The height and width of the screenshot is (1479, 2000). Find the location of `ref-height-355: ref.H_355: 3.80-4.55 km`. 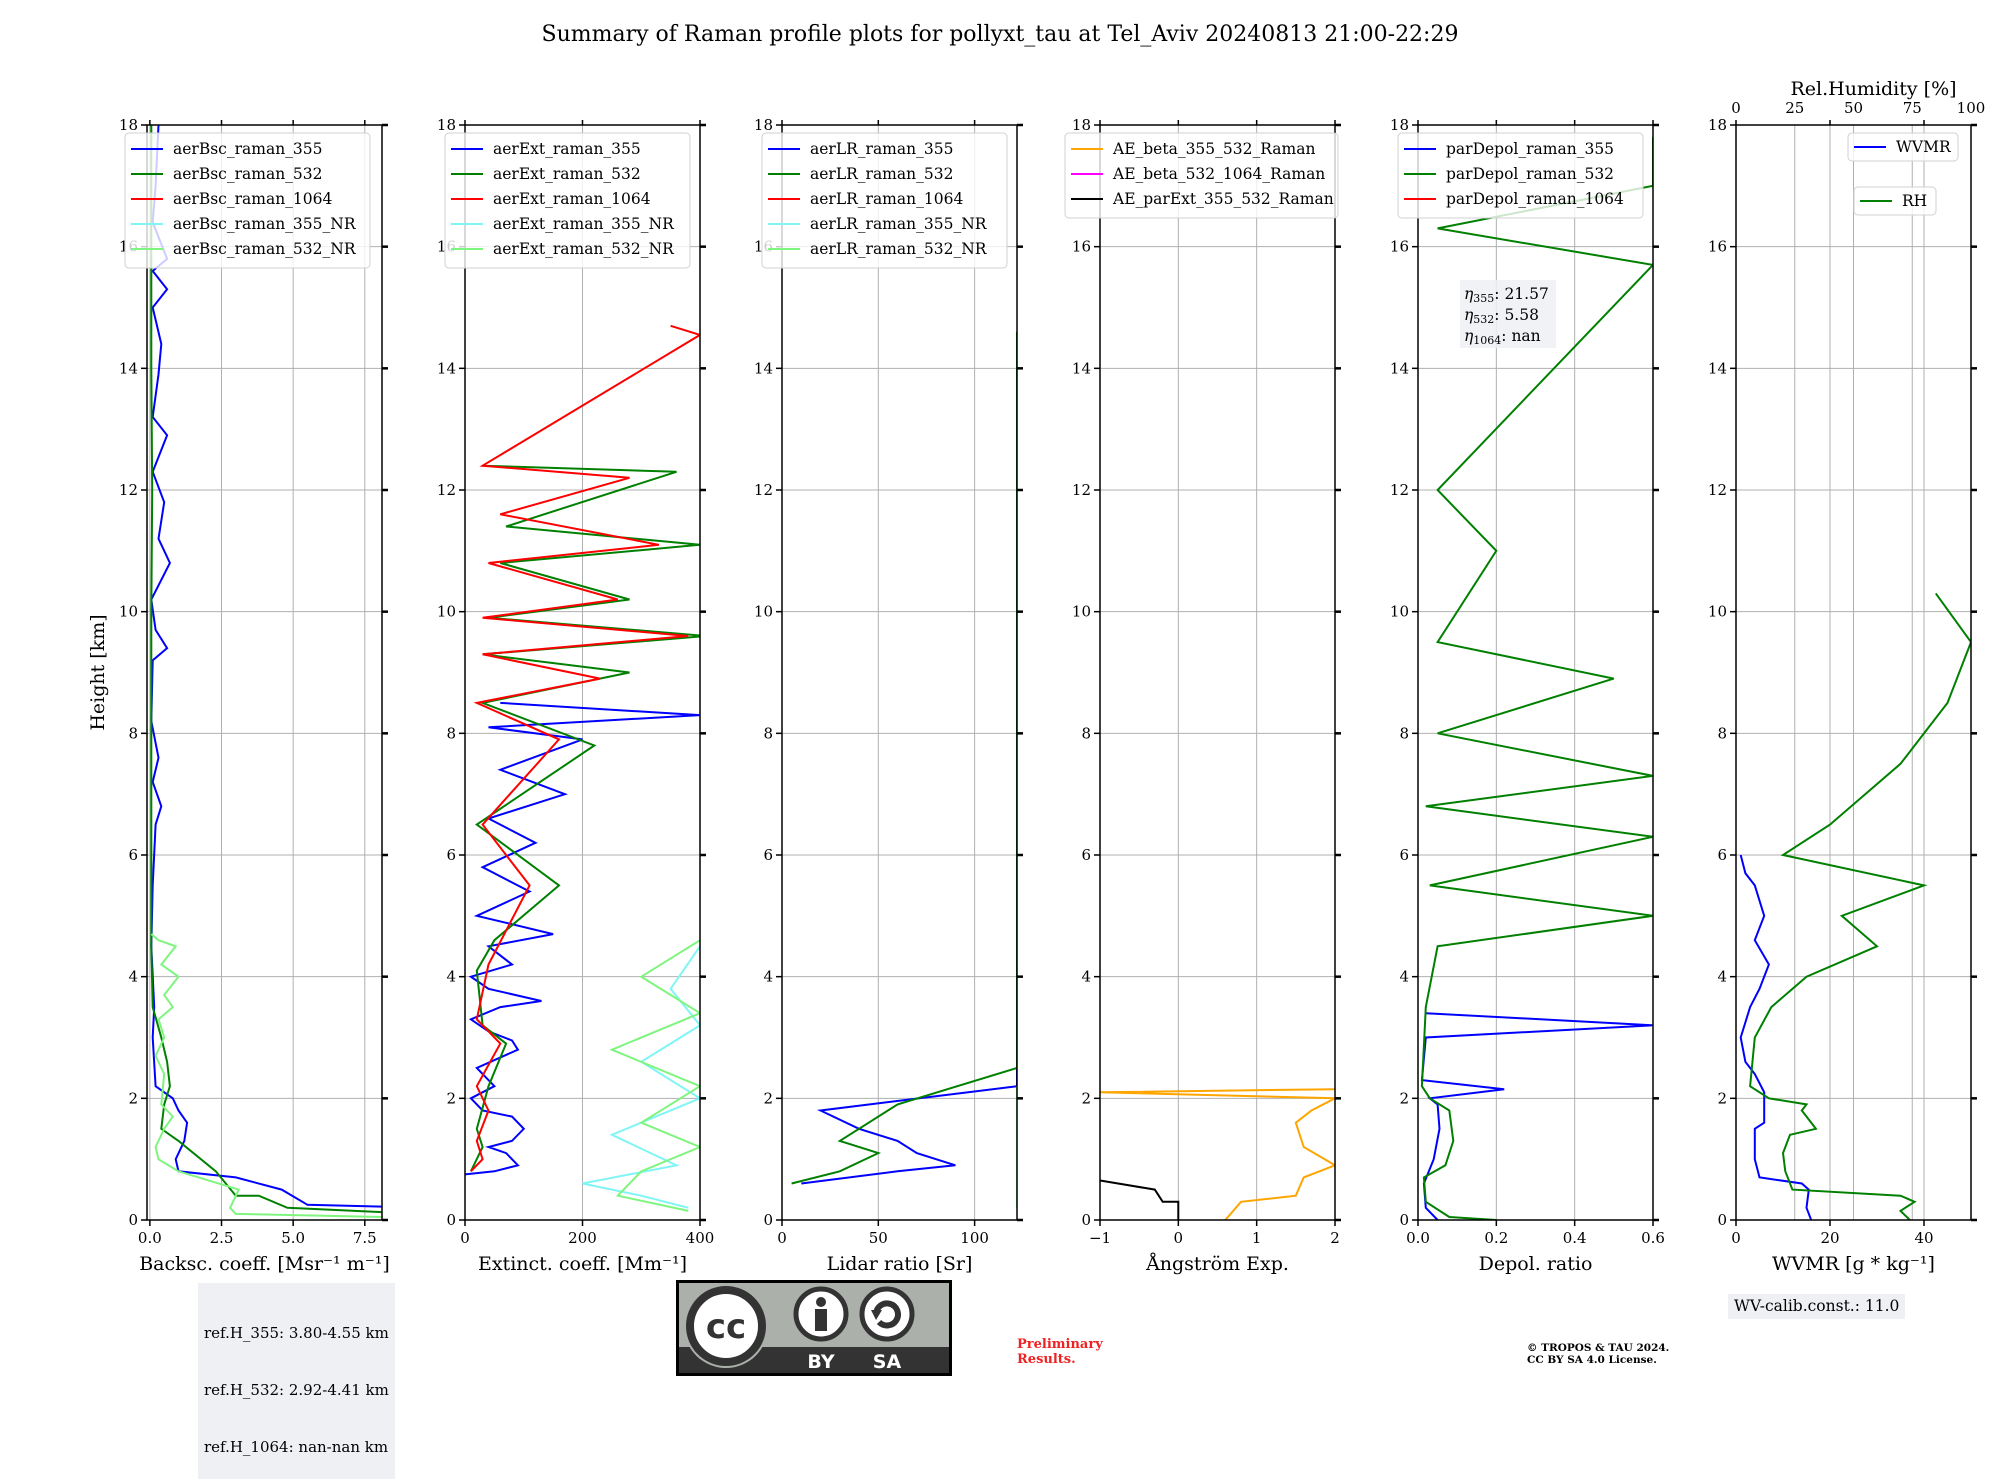

ref-height-355: ref.H_355: 3.80-4.55 km is located at coordinates (296, 1333).